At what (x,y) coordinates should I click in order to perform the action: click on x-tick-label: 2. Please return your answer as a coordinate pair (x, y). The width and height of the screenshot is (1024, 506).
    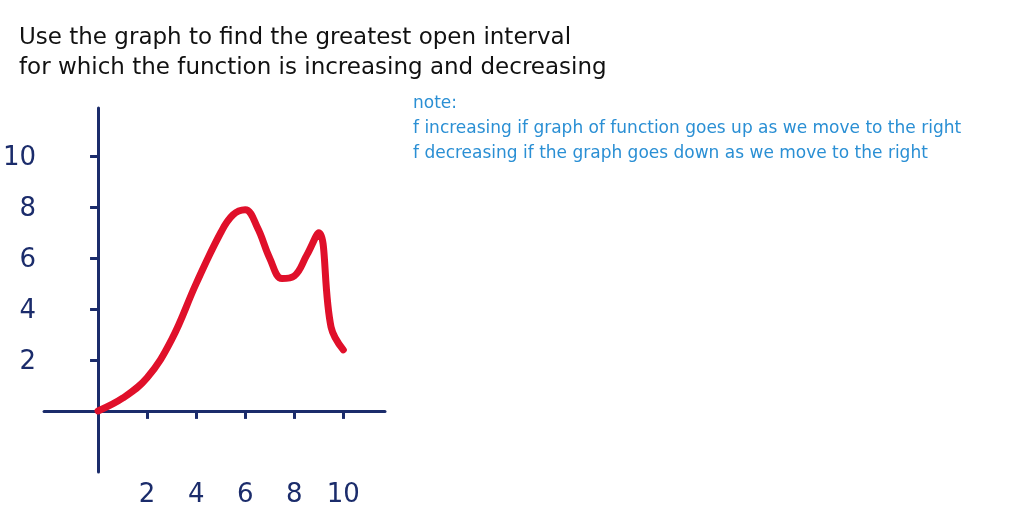
    Looking at the image, I should click on (147, 492).